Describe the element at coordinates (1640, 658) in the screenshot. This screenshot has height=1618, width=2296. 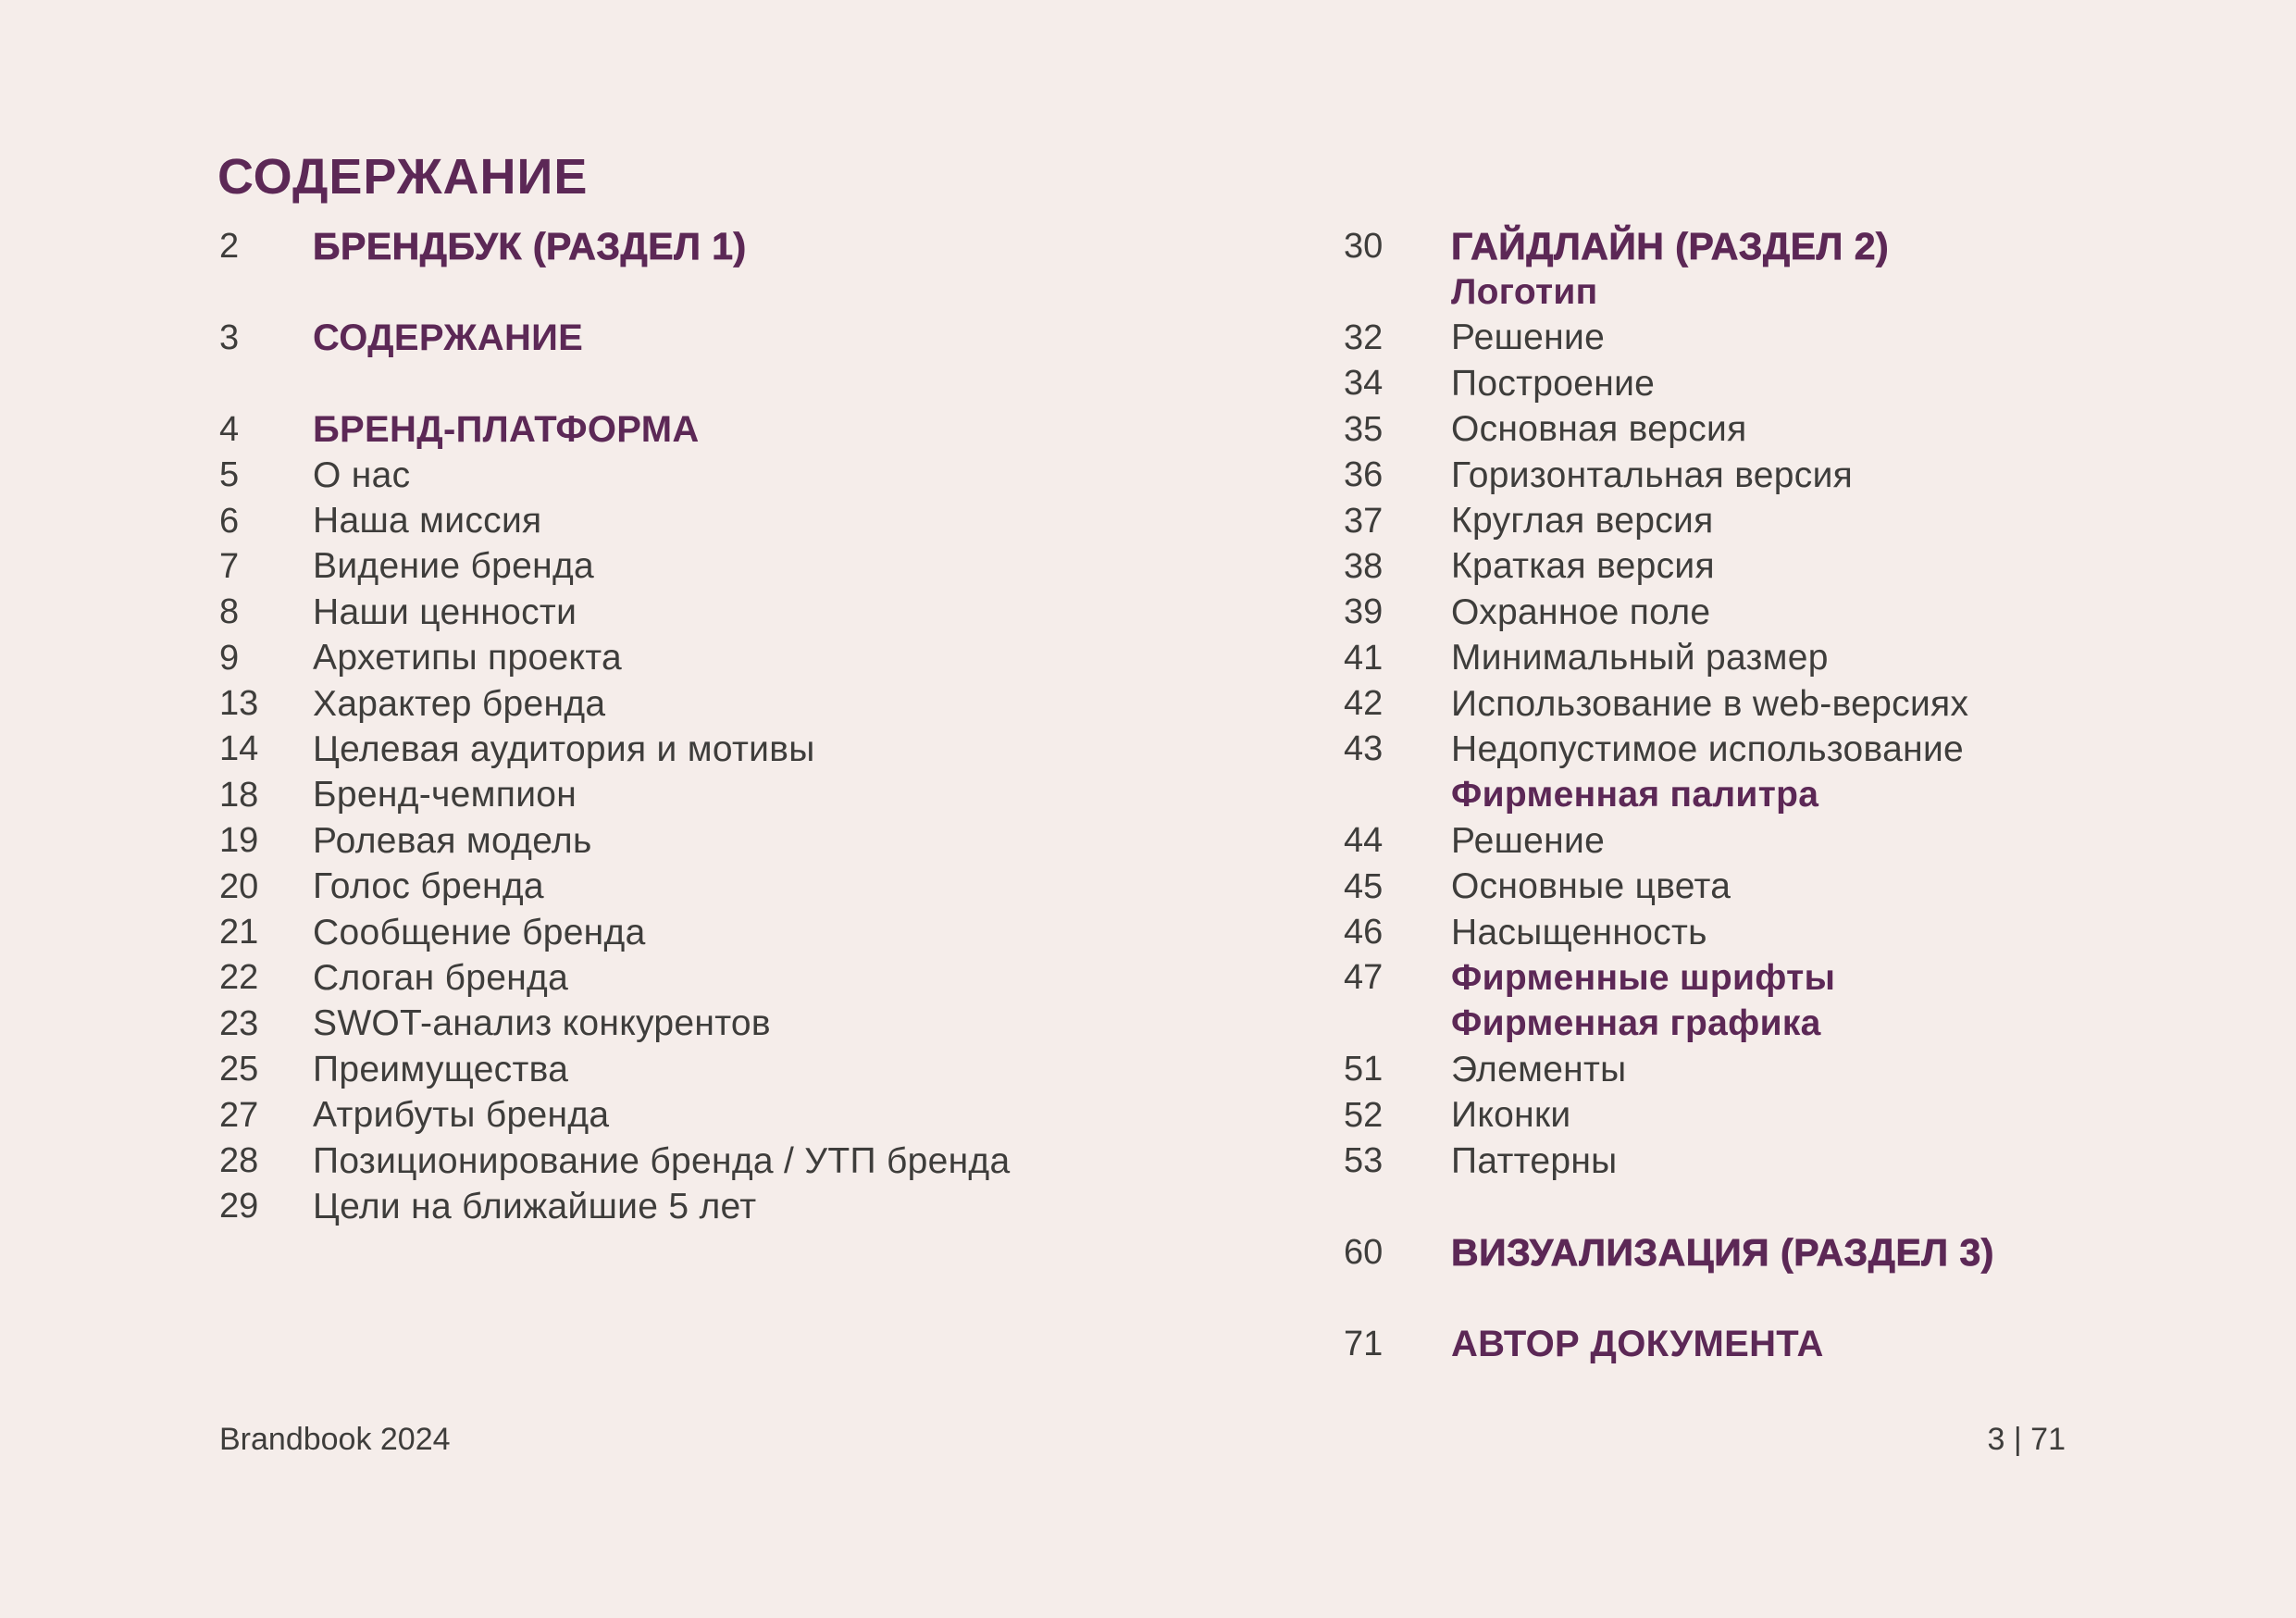
I see `toc-entry-label: Минимальный размер` at that location.